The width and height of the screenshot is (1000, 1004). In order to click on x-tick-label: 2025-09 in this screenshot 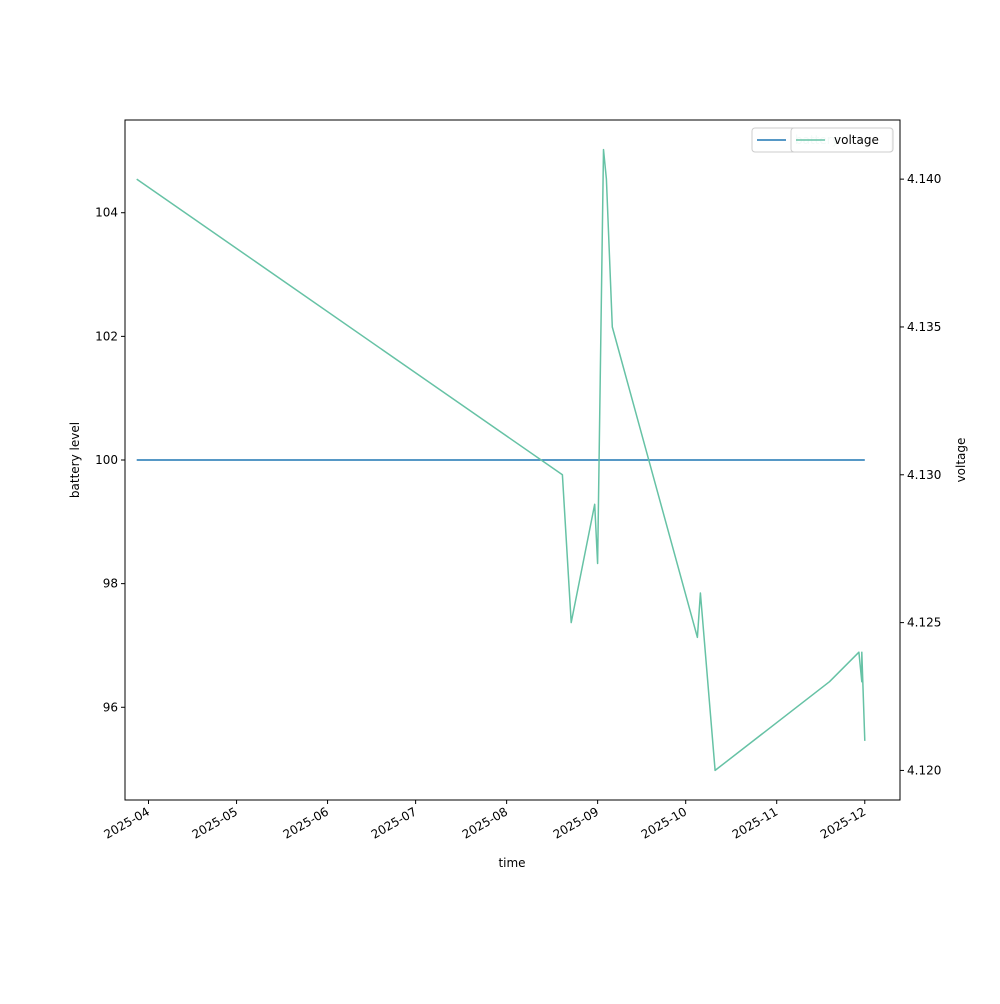, I will do `click(576, 822)`.